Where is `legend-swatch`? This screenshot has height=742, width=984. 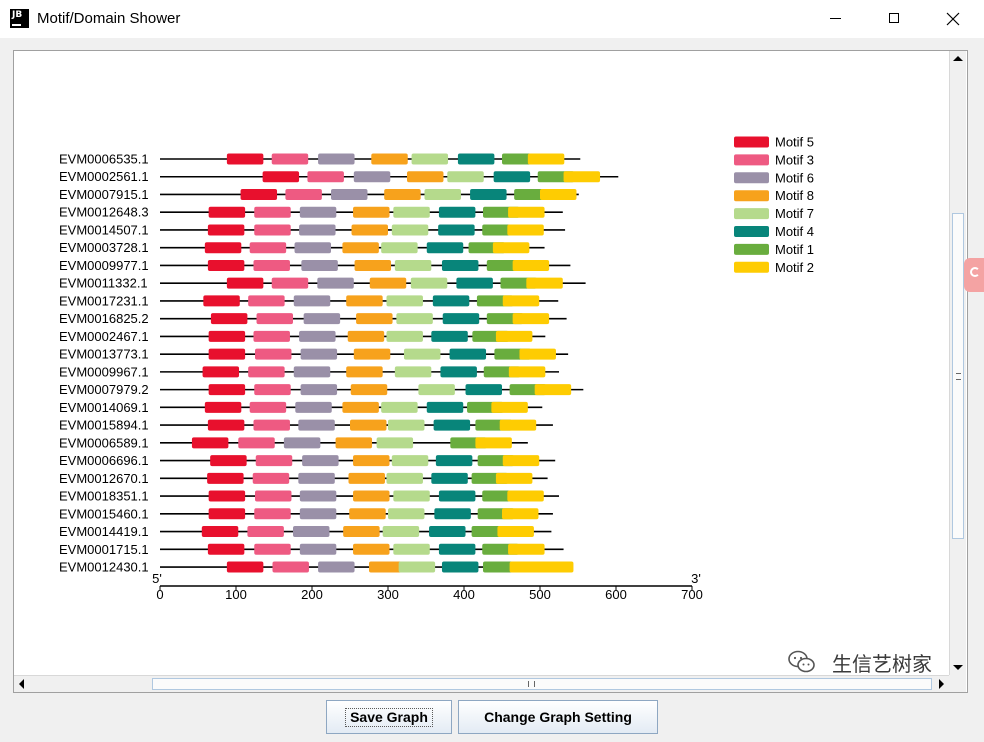
legend-swatch is located at coordinates (751, 178).